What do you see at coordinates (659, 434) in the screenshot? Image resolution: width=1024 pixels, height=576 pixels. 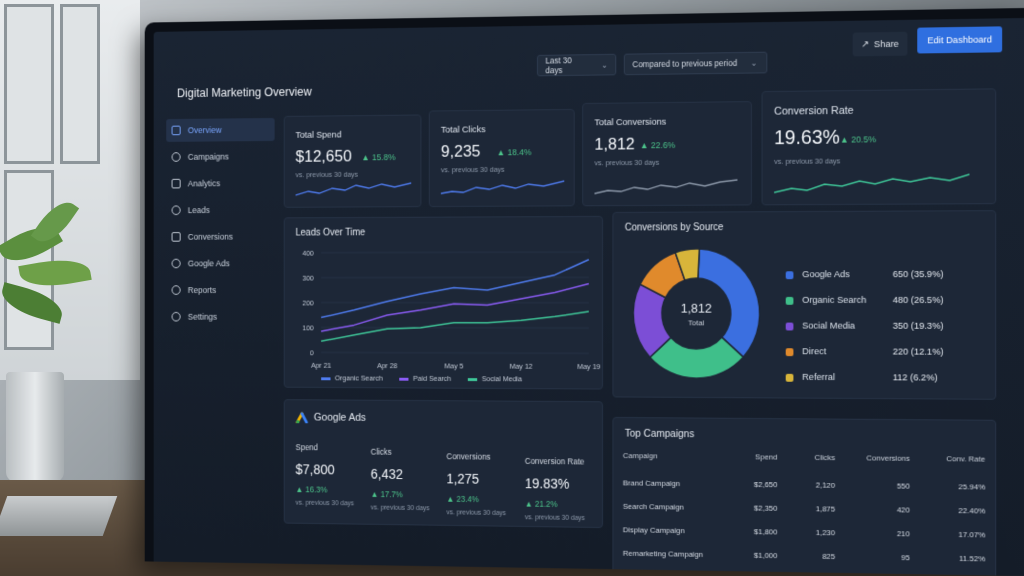 I see `section-title: Top Campaigns` at bounding box center [659, 434].